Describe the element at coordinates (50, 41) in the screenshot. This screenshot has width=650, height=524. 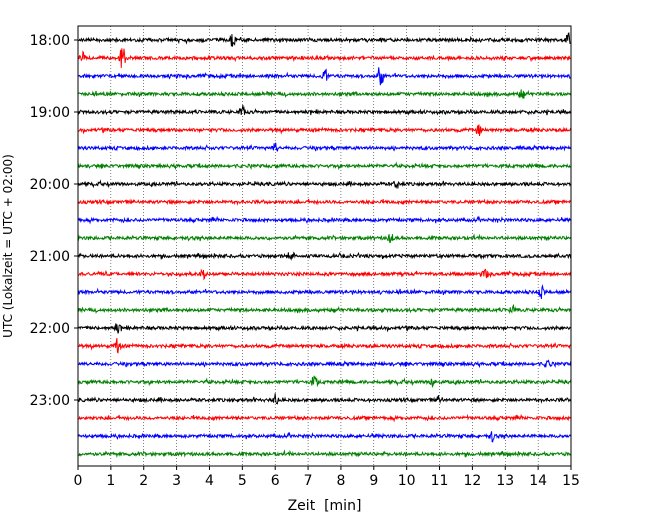
I see `y-tick-label: 18:00` at that location.